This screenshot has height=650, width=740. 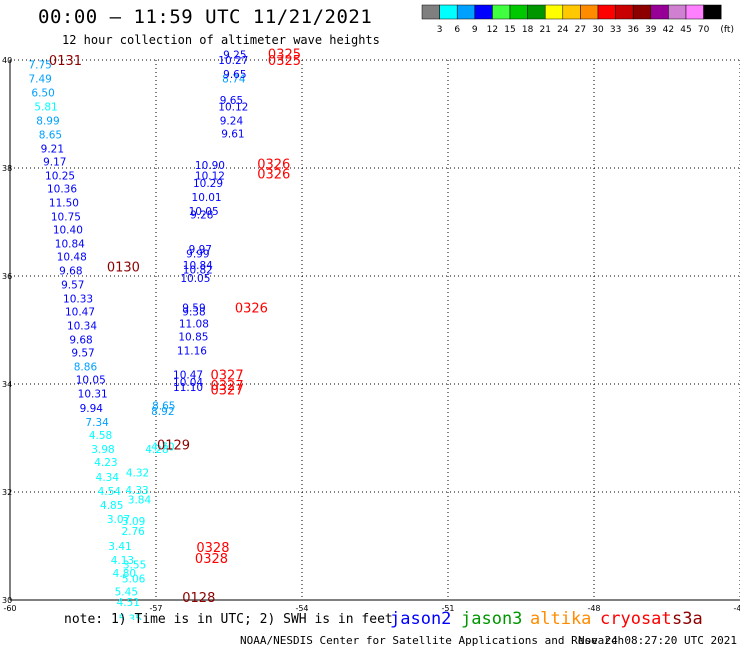 What do you see at coordinates (140, 501) in the screenshot?
I see `wave-height-label: 3.84` at bounding box center [140, 501].